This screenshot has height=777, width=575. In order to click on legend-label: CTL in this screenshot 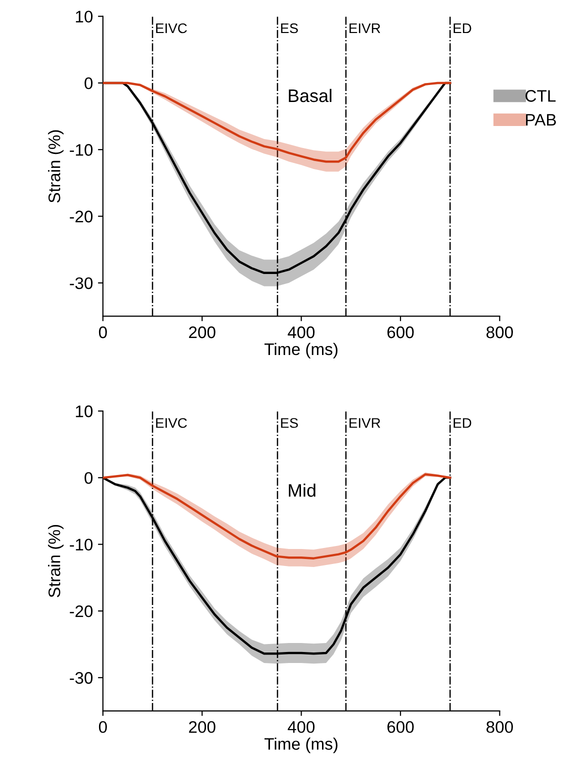, I will do `click(541, 96)`.